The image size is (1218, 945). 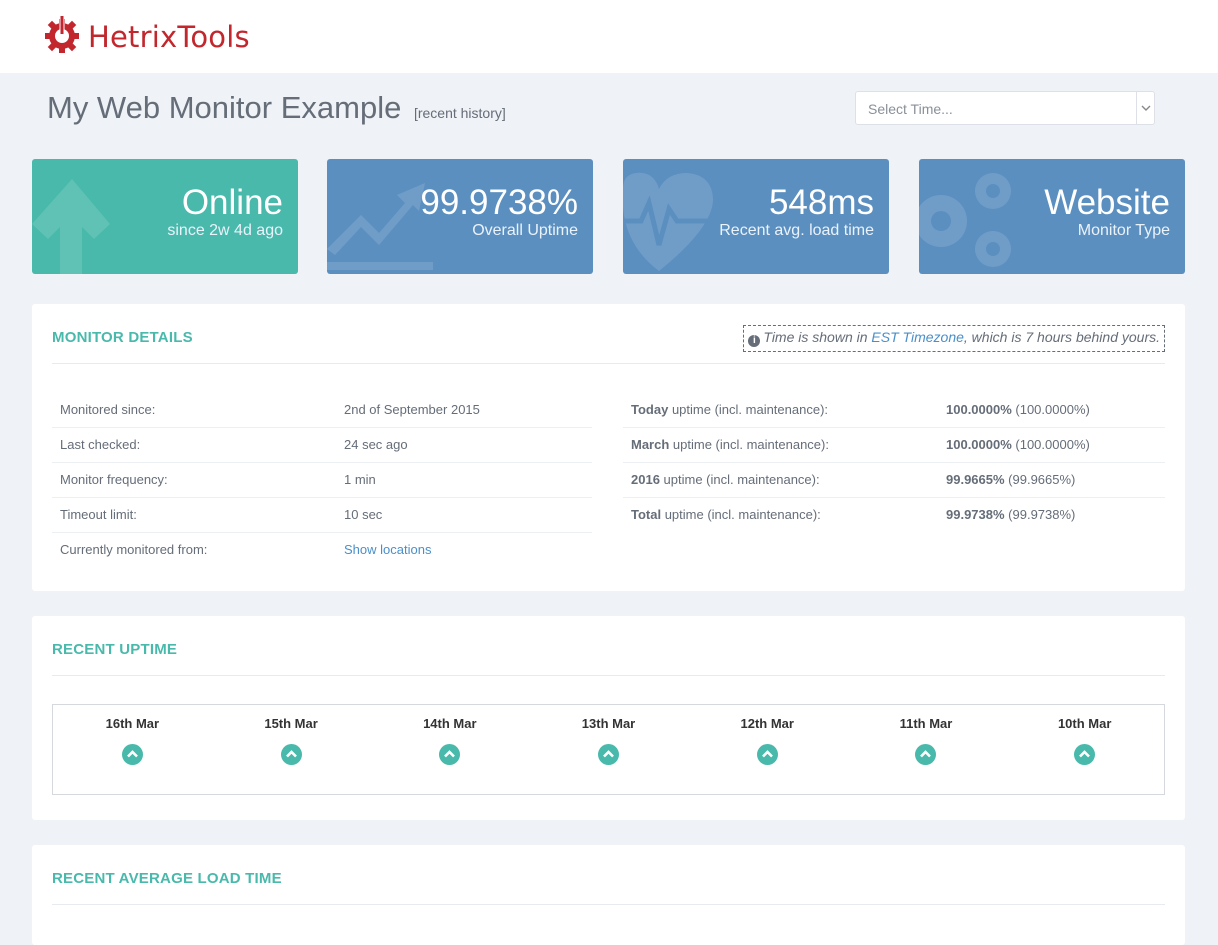 I want to click on day-label: 14th Mar, so click(x=450, y=723).